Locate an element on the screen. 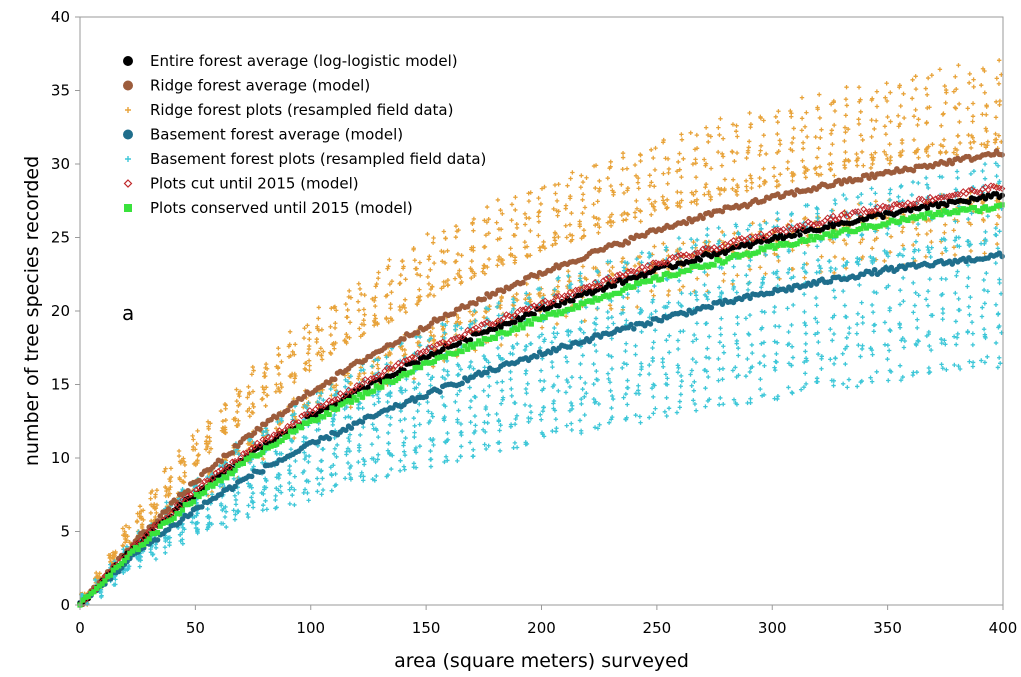 The height and width of the screenshot is (677, 1021). basement-forest-average-model-point is located at coordinates (872, 274).